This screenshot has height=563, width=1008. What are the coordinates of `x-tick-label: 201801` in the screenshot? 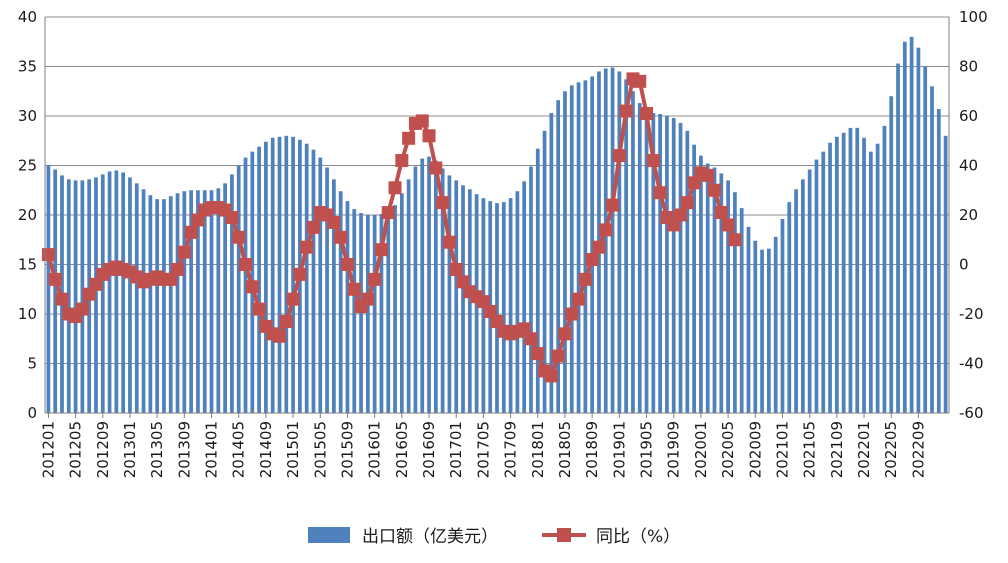 It's located at (538, 449).